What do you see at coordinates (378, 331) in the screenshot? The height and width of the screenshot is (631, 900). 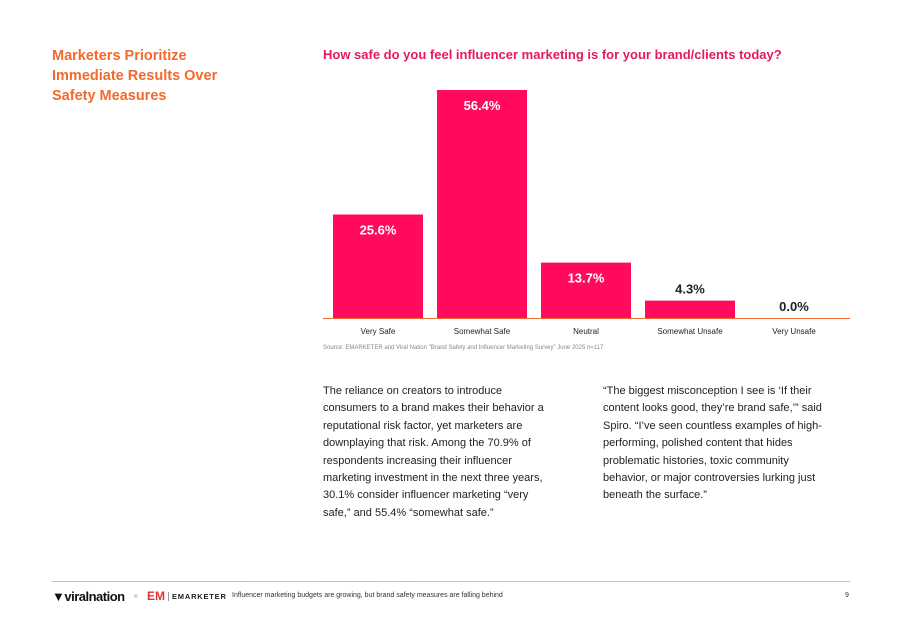 I see `x-tick-label: Very Safe` at bounding box center [378, 331].